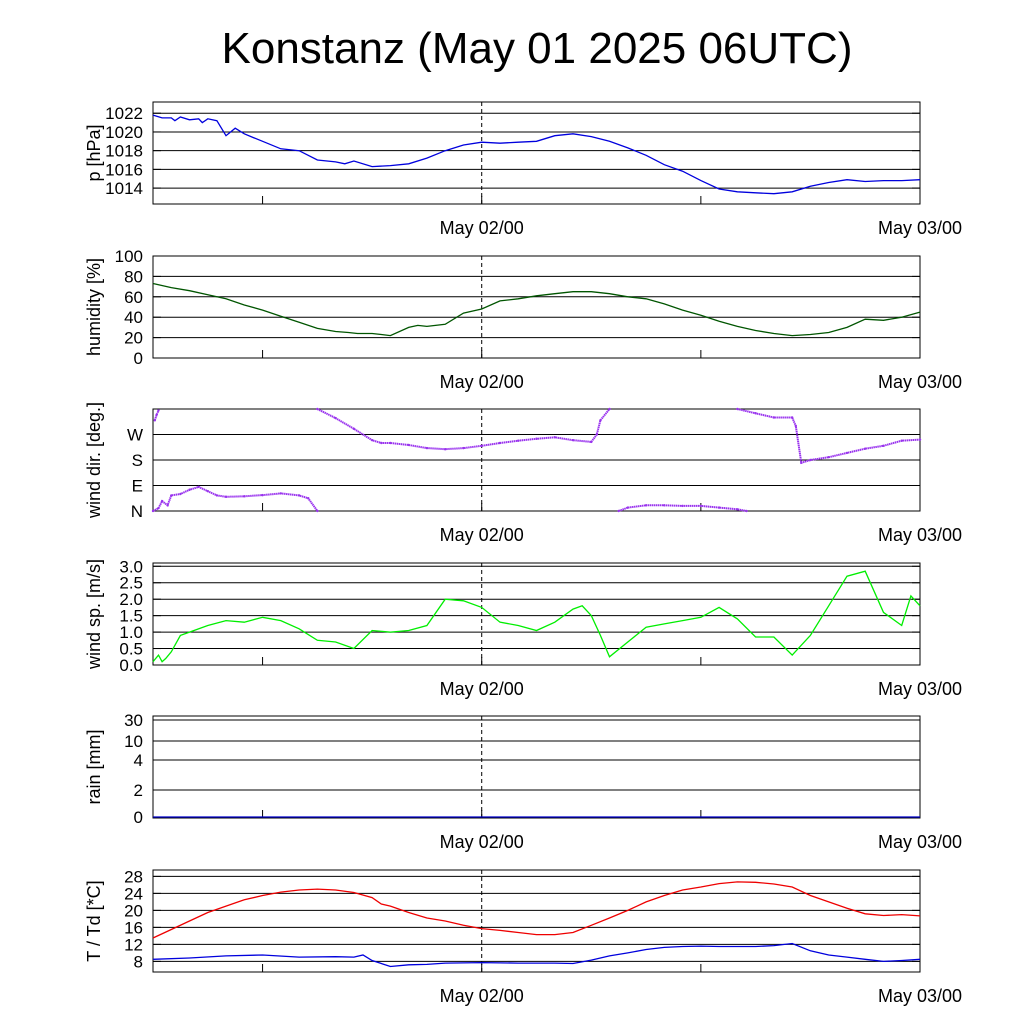 The width and height of the screenshot is (1024, 1024). Describe the element at coordinates (133, 297) in the screenshot. I see `y-tick-label: 60` at that location.